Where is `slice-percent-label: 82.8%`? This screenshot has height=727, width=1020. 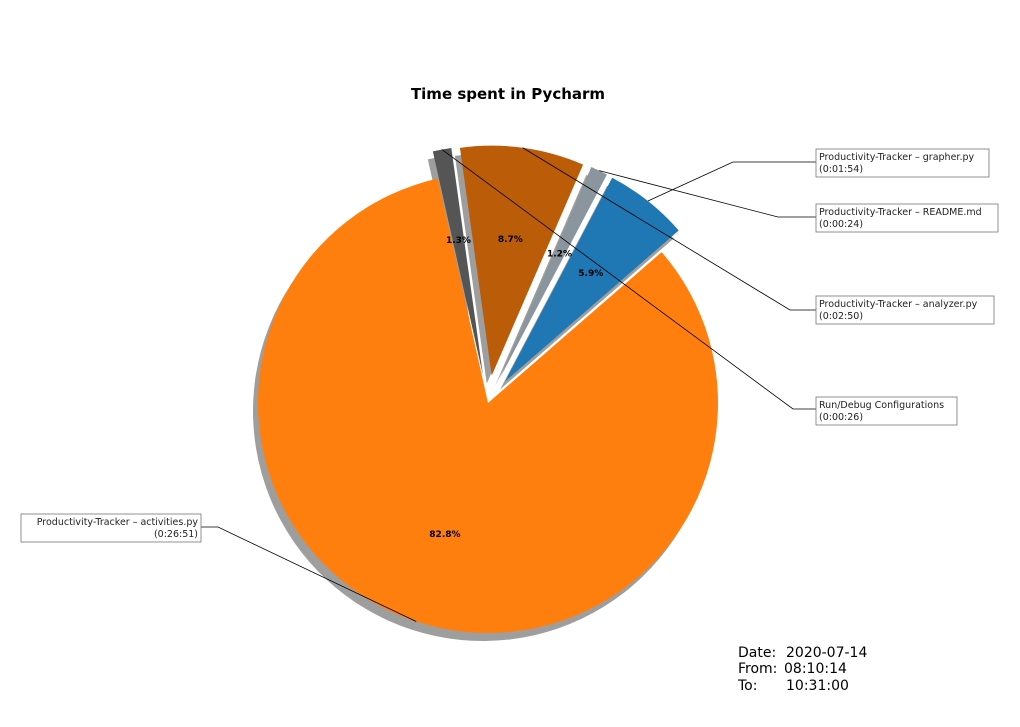 slice-percent-label: 82.8% is located at coordinates (444, 535).